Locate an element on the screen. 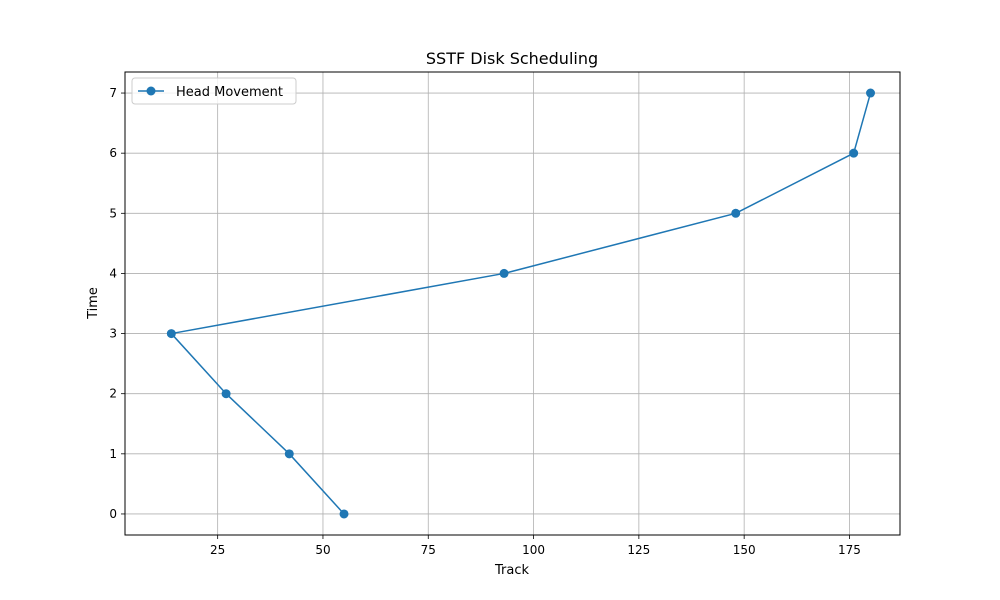  y-tick-label: 0 is located at coordinates (113, 514).